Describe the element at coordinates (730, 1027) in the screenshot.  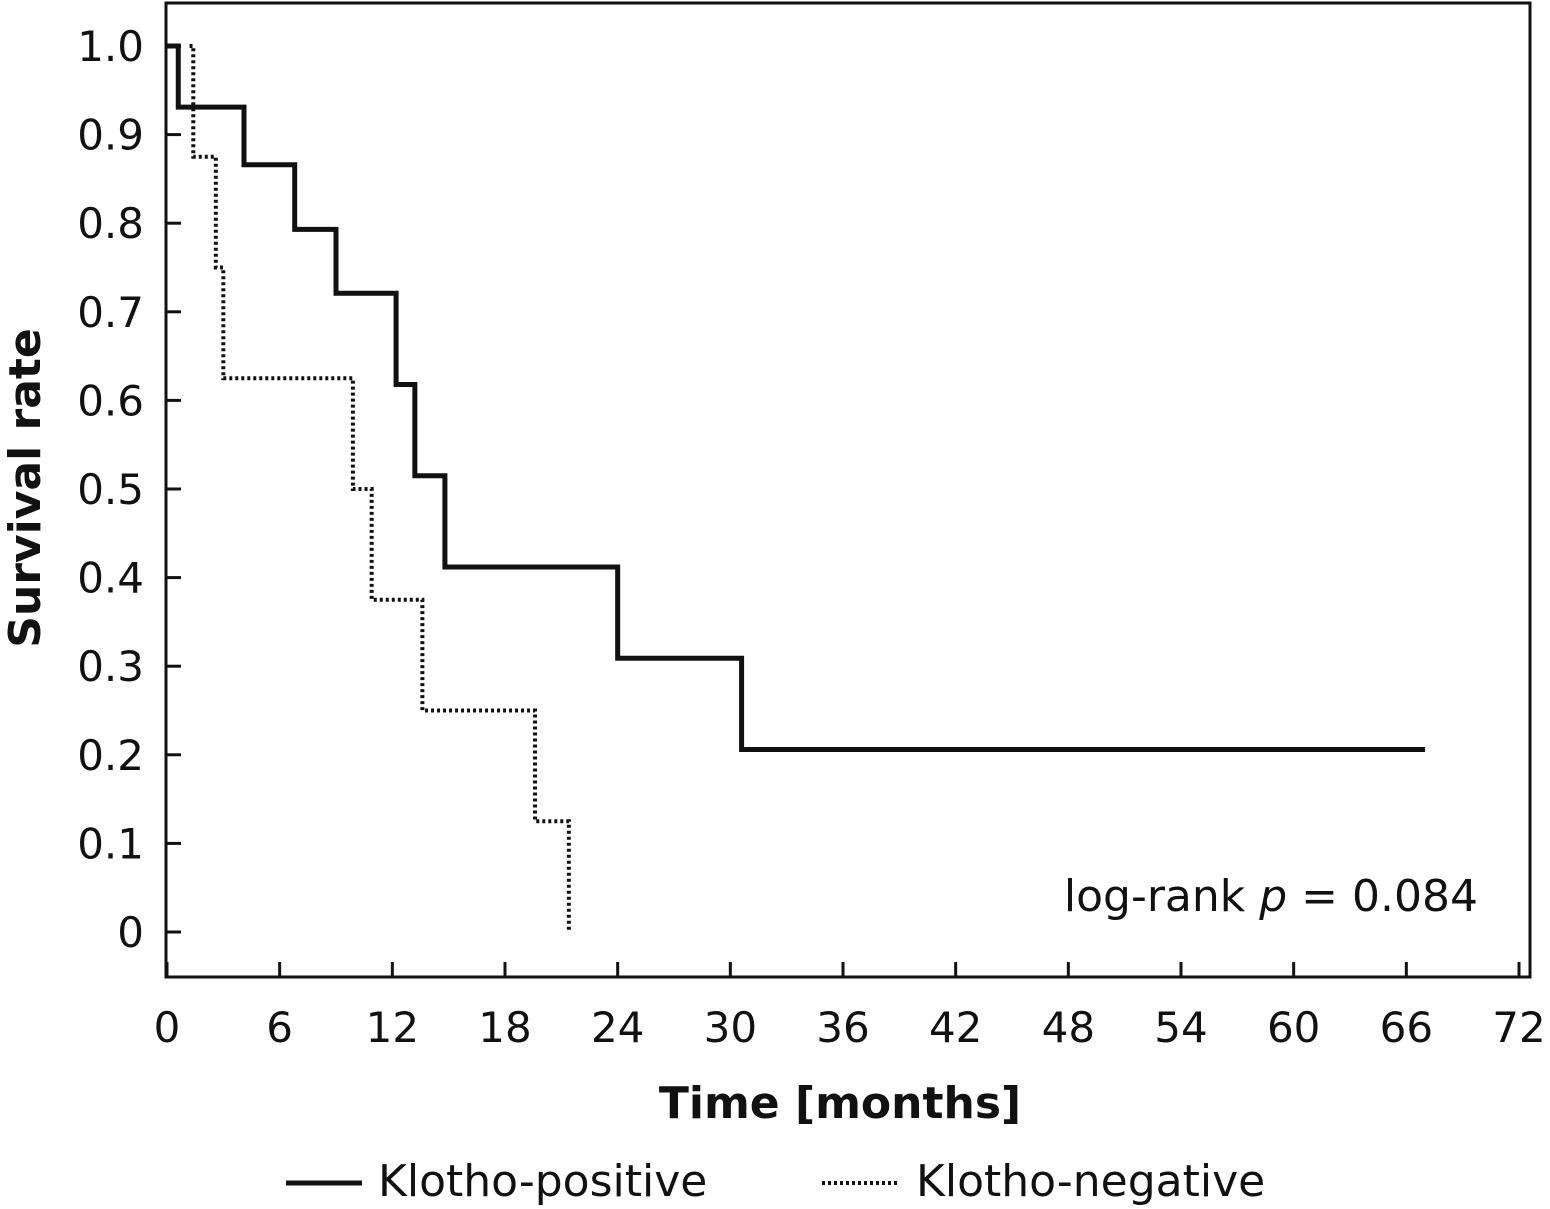
I see `x-tick-label: 30` at that location.